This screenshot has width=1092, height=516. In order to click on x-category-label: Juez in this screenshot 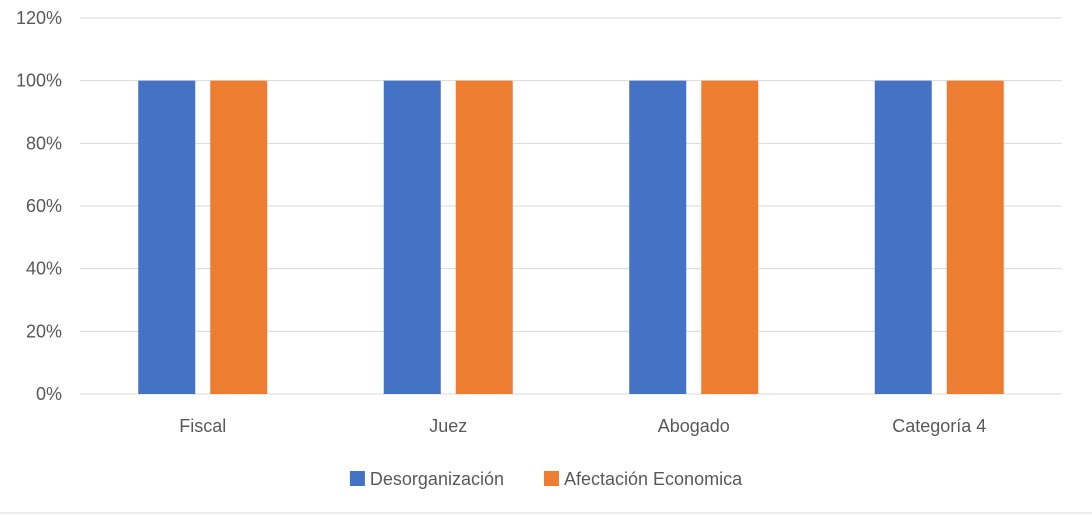, I will do `click(448, 426)`.